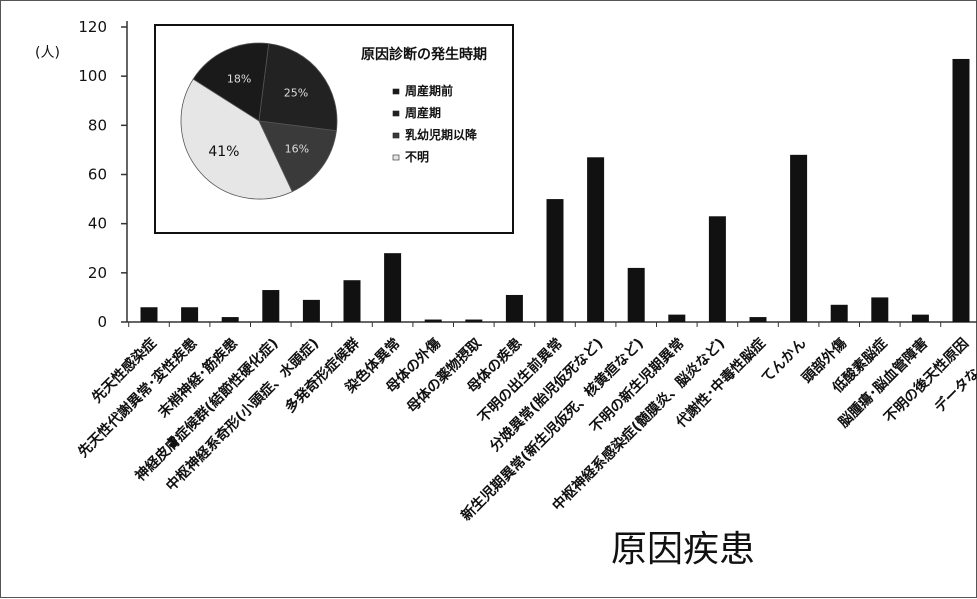 This screenshot has width=977, height=599. I want to click on y-axis-unit-label: (人), so click(47, 53).